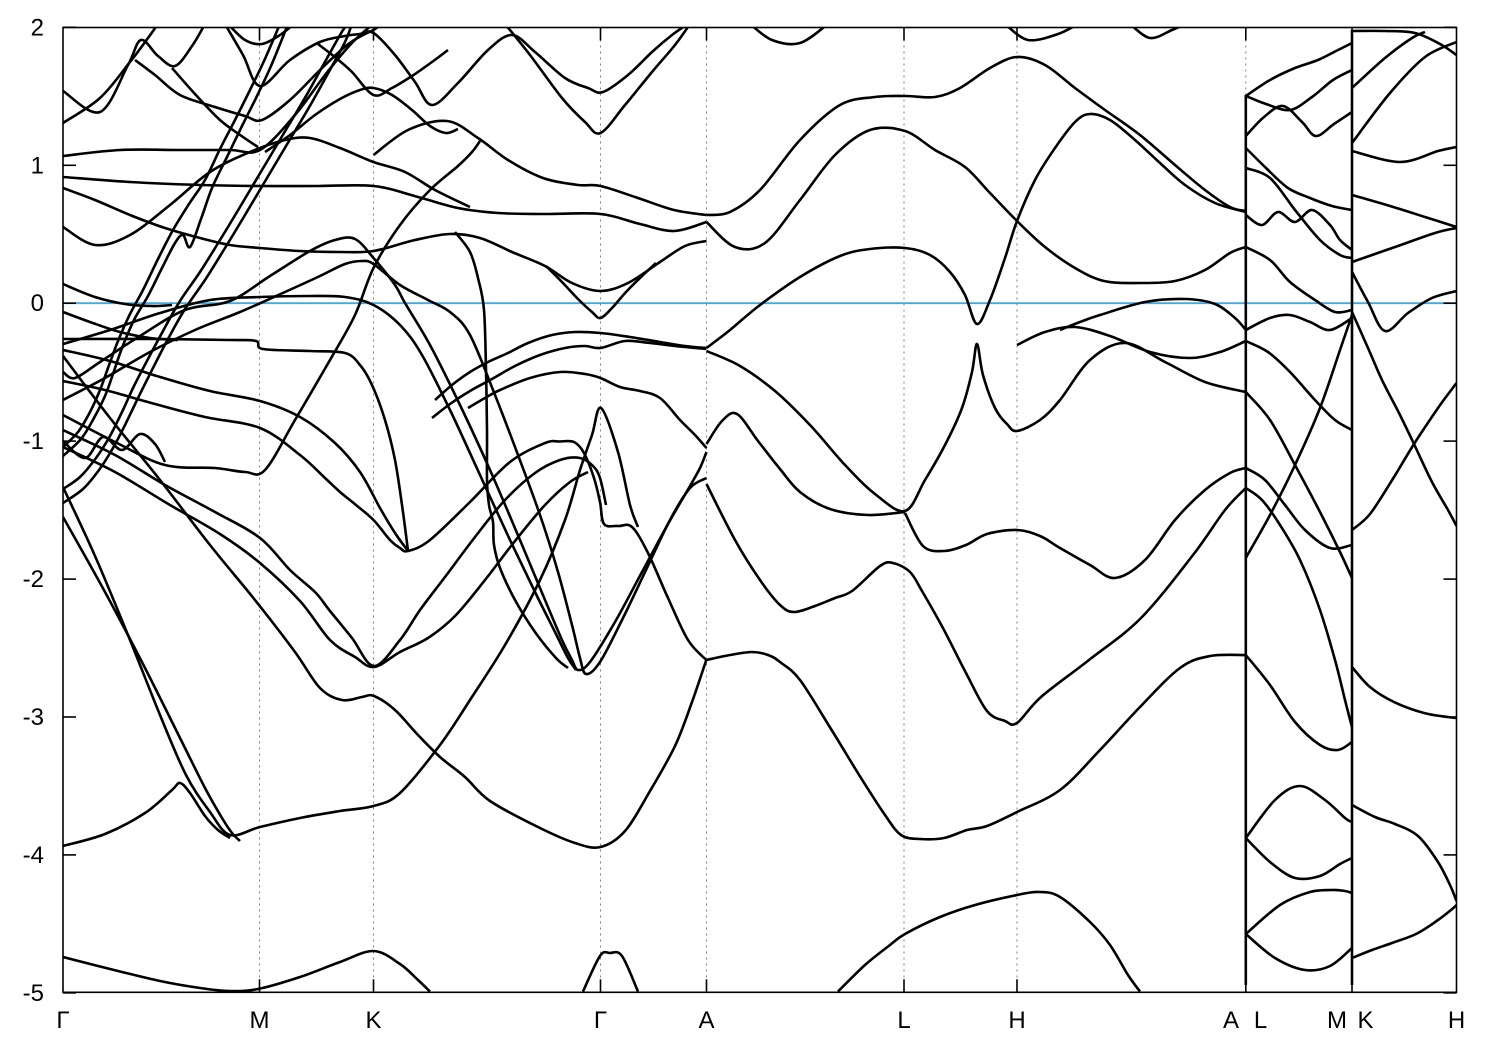  What do you see at coordinates (33, 579) in the screenshot?
I see `svg-text: -2` at bounding box center [33, 579].